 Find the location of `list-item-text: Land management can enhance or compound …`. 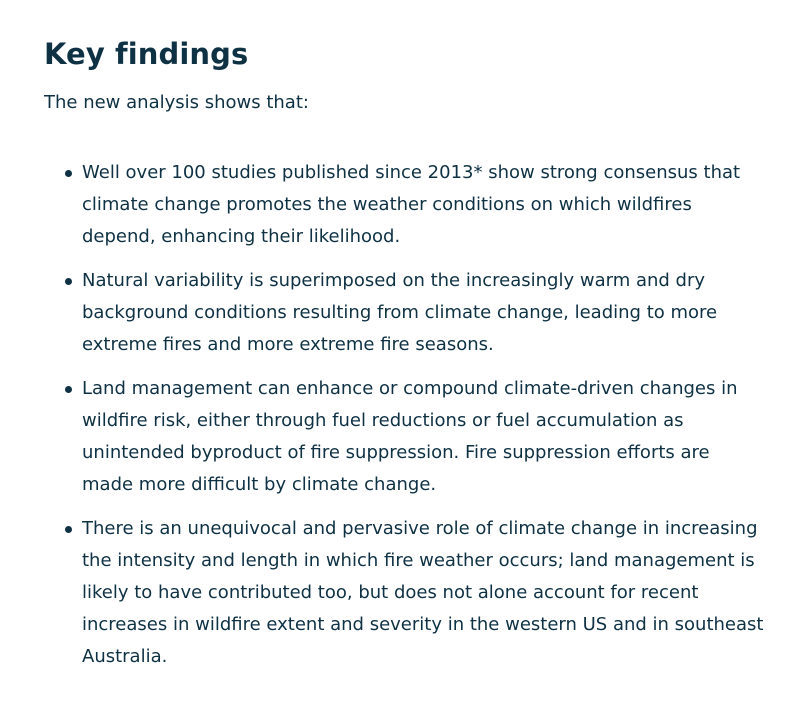

list-item-text: Land management can enhance or compound … is located at coordinates (410, 436).